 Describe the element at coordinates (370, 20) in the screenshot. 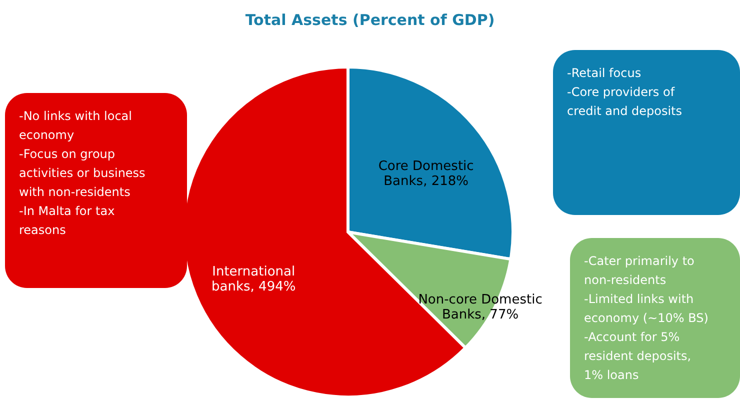

I see `chart-title: Total Assets (Percent of GDP)` at that location.